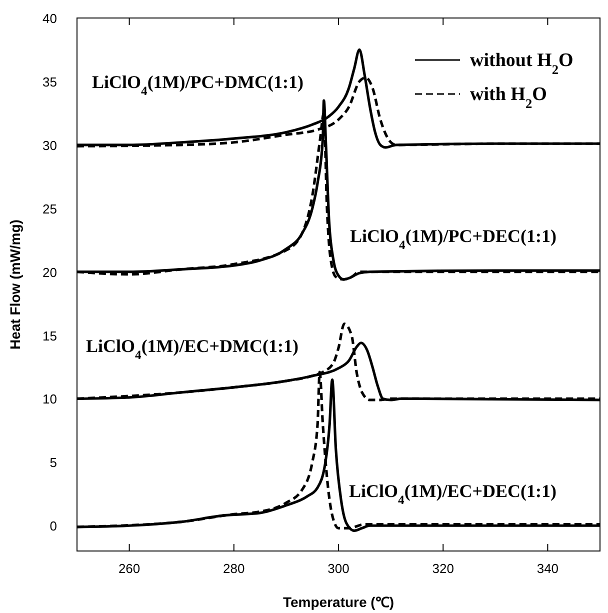 The image size is (608, 613). What do you see at coordinates (49, 82) in the screenshot?
I see `y-tick-label: 35` at bounding box center [49, 82].